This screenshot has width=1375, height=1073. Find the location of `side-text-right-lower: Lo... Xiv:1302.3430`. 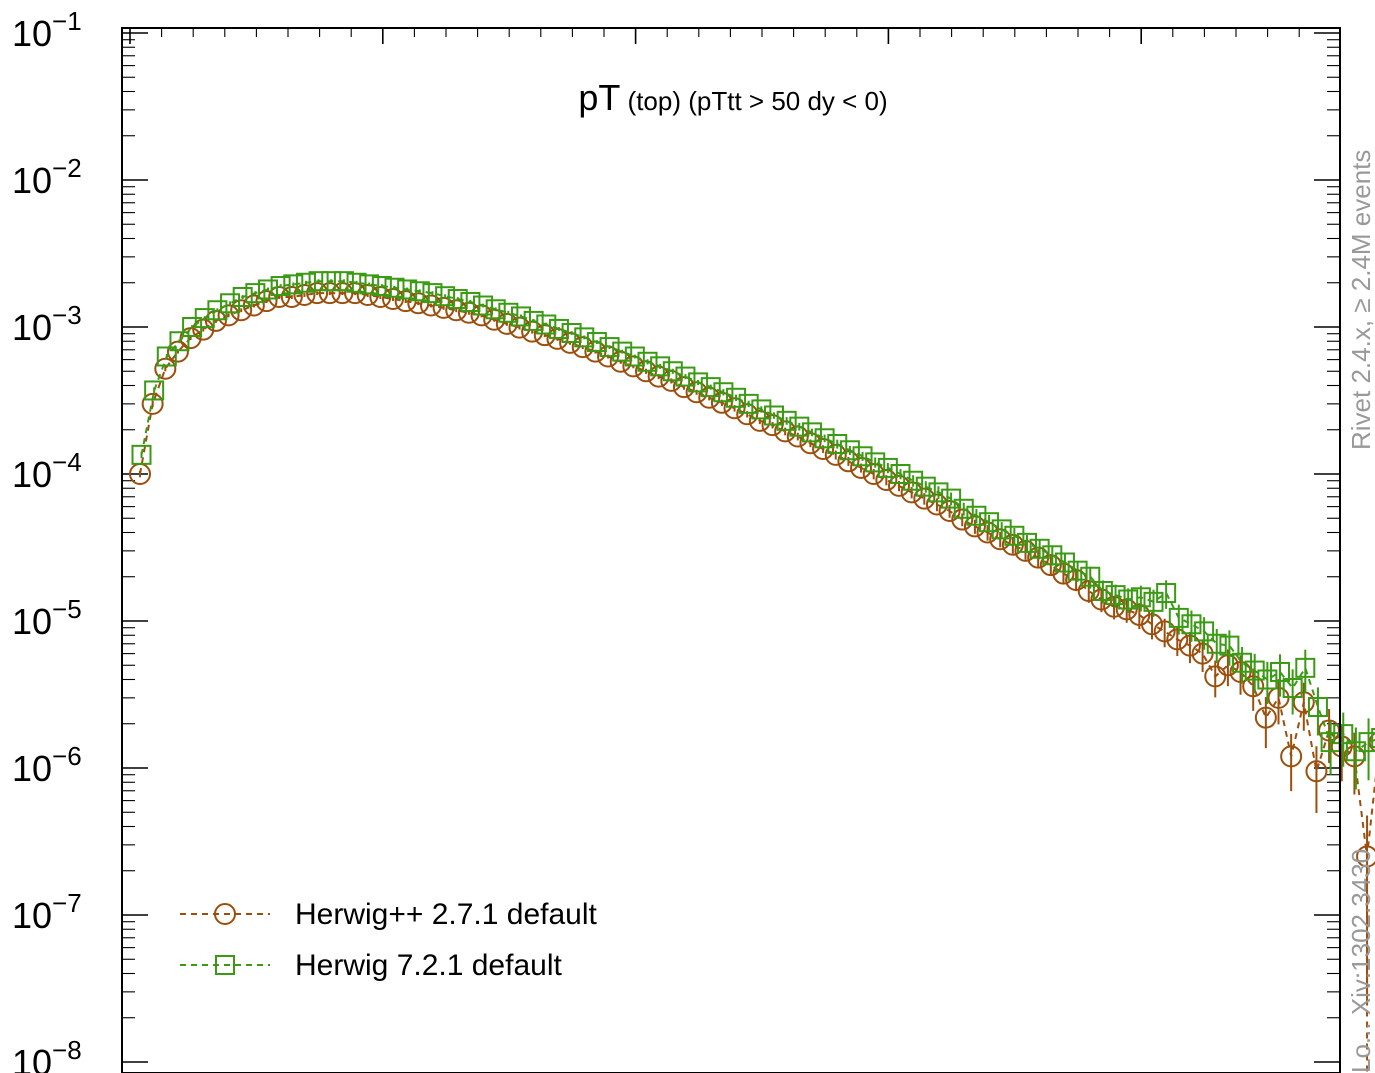

side-text-right-lower: Lo... Xiv:1302.3430 is located at coordinates (1360, 961).